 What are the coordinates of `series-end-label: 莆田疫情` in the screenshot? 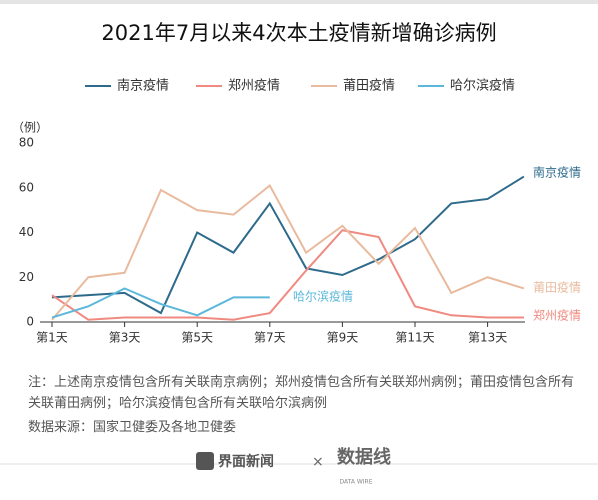 It's located at (557, 287).